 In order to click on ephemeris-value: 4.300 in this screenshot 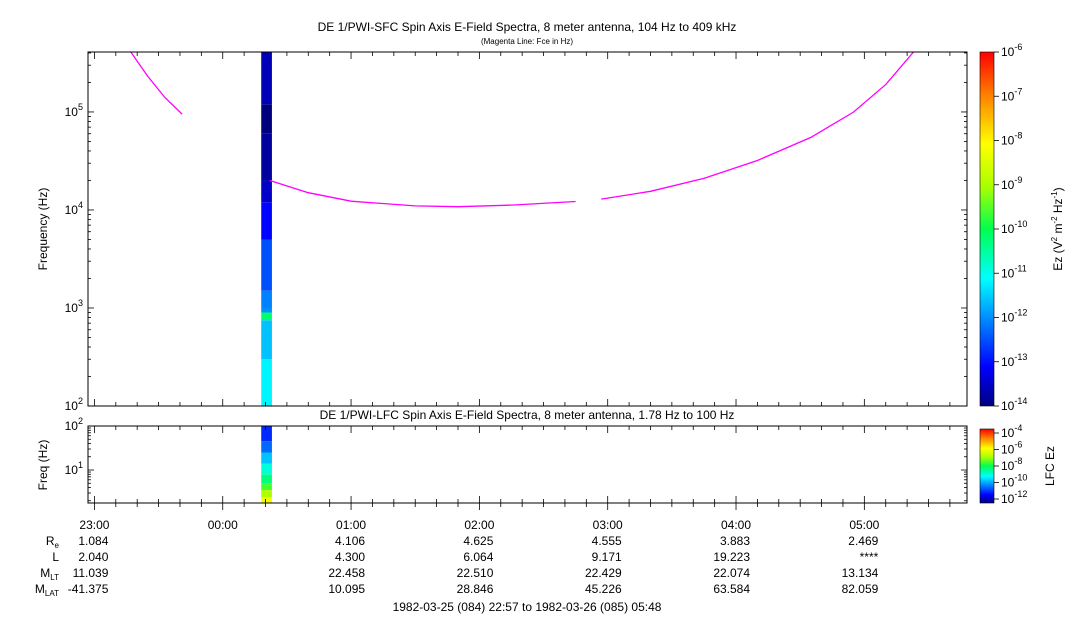, I will do `click(350, 557)`.